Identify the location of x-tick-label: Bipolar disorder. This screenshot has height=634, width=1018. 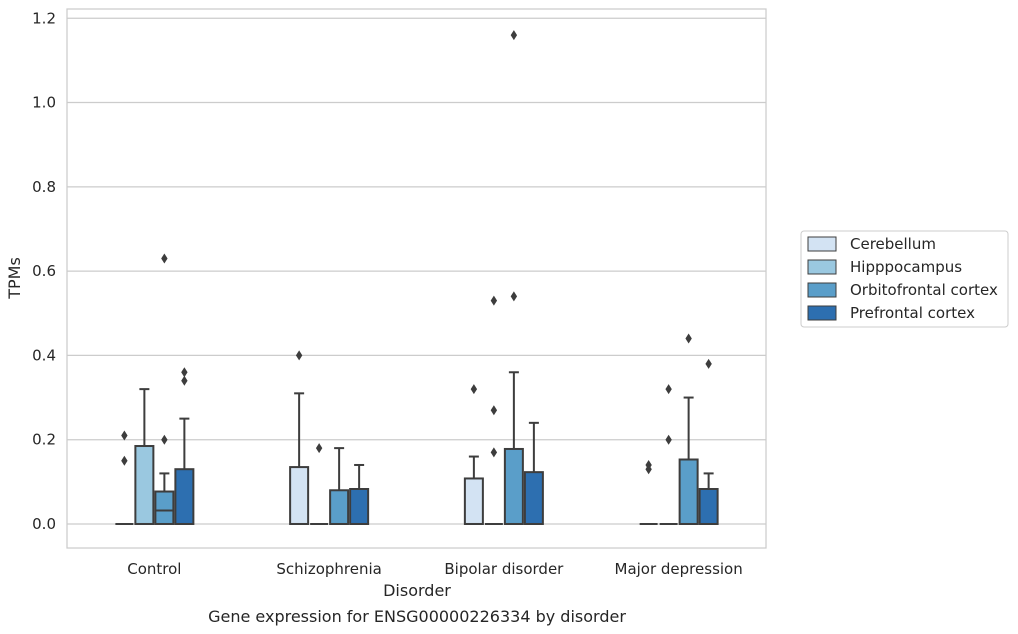
(504, 569).